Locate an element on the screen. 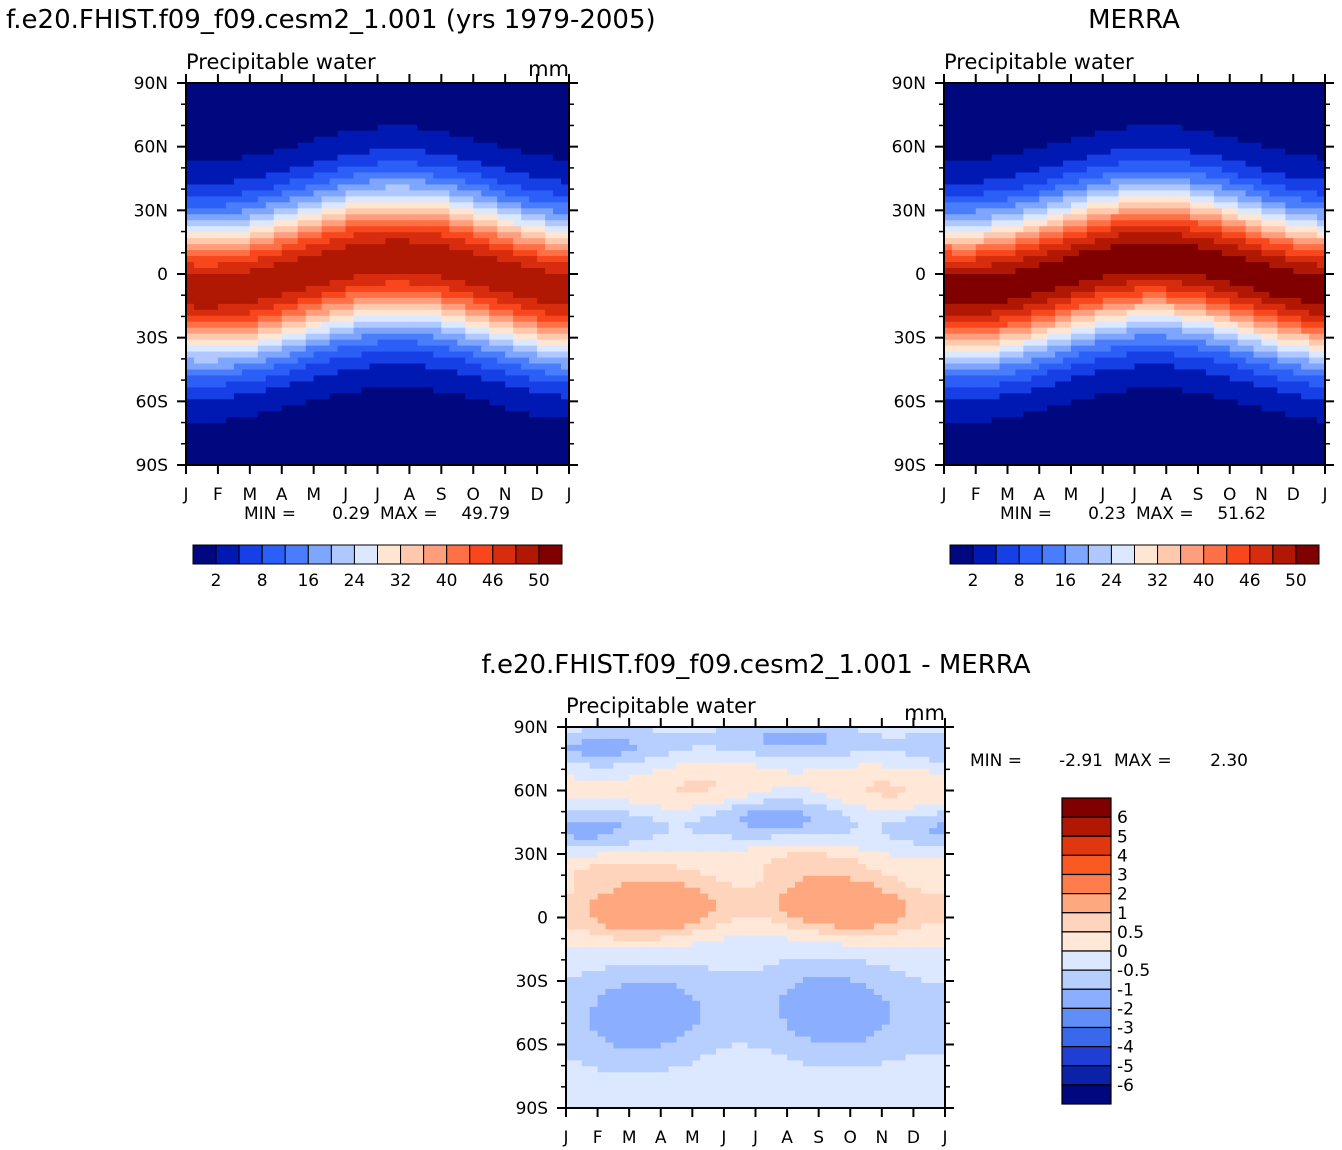  colorbar-swatch is located at coordinates (366, 554).